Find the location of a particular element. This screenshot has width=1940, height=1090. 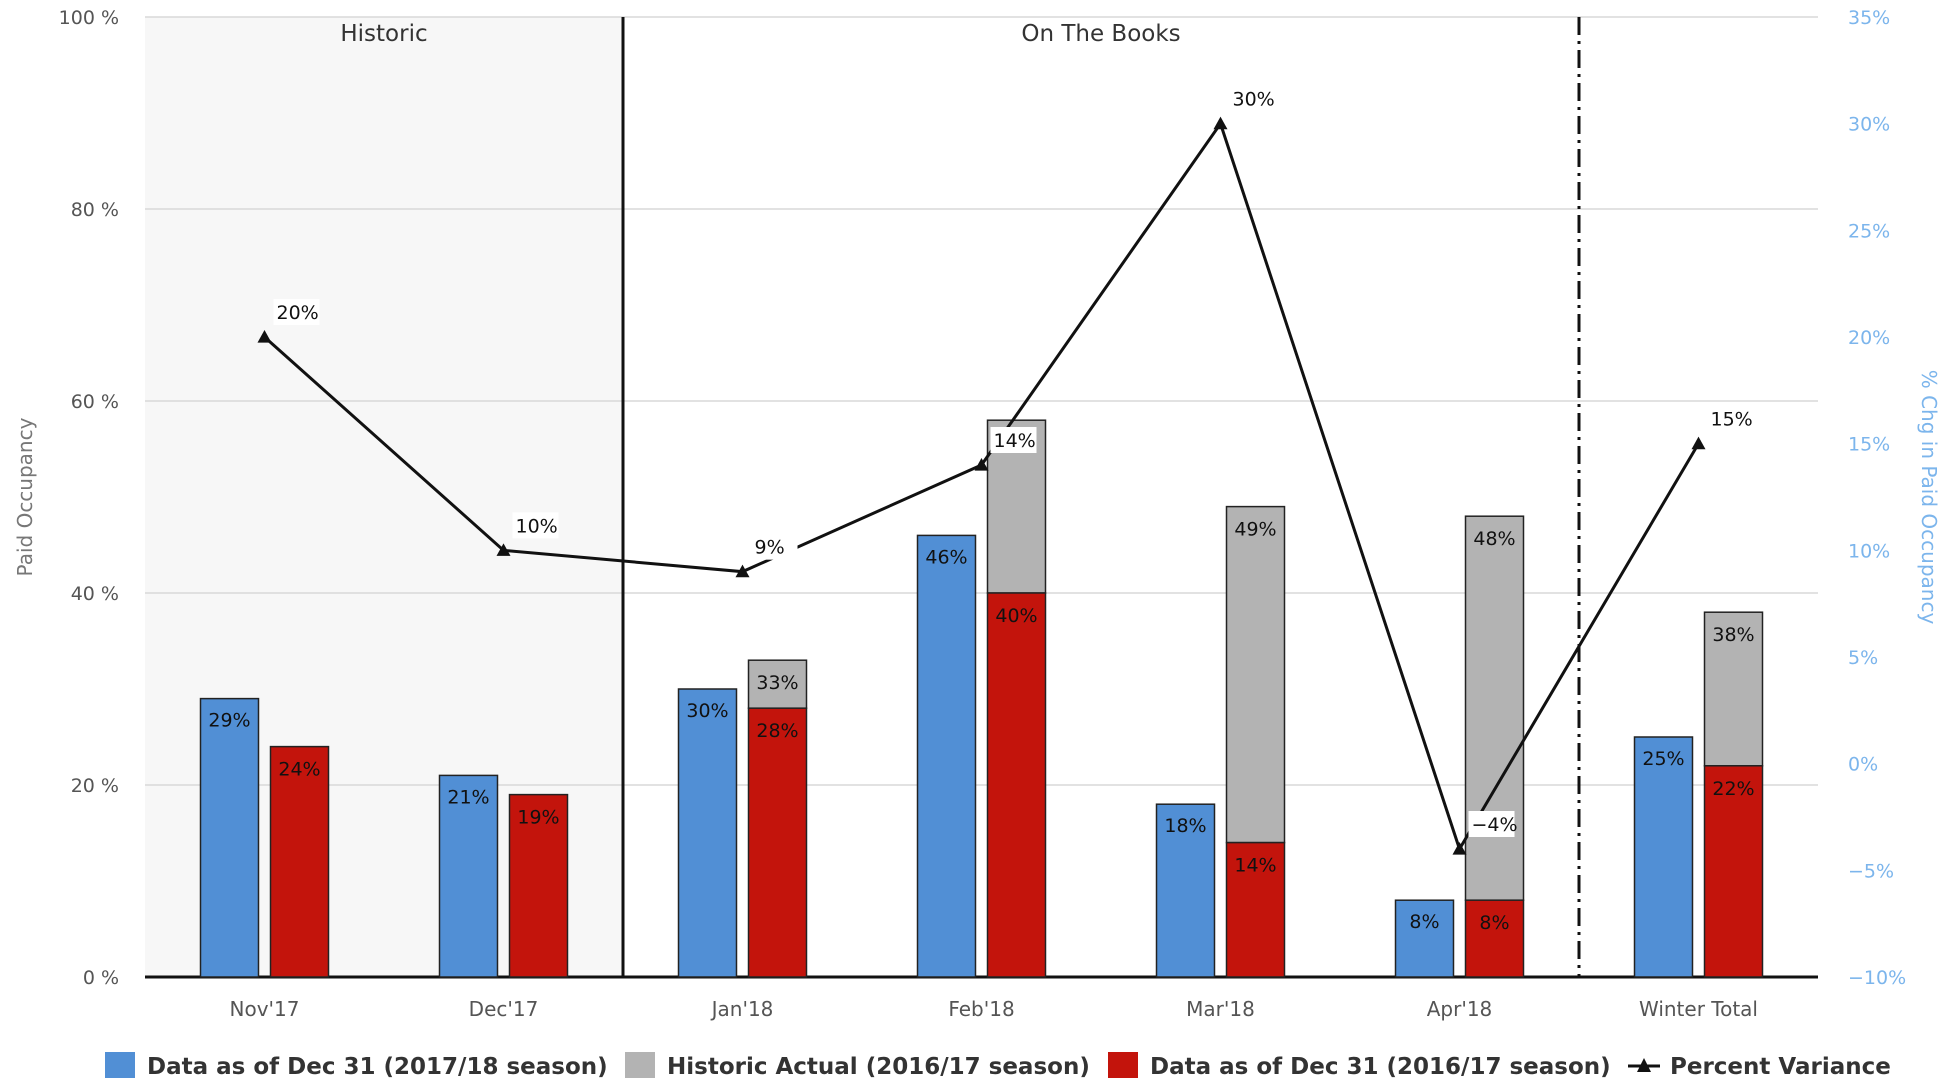

bar-label-current: 30% is located at coordinates (707, 711).